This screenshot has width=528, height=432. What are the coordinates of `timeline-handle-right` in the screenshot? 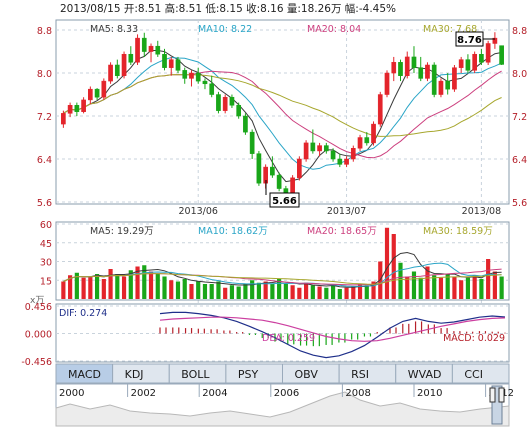 It's located at (501, 395).